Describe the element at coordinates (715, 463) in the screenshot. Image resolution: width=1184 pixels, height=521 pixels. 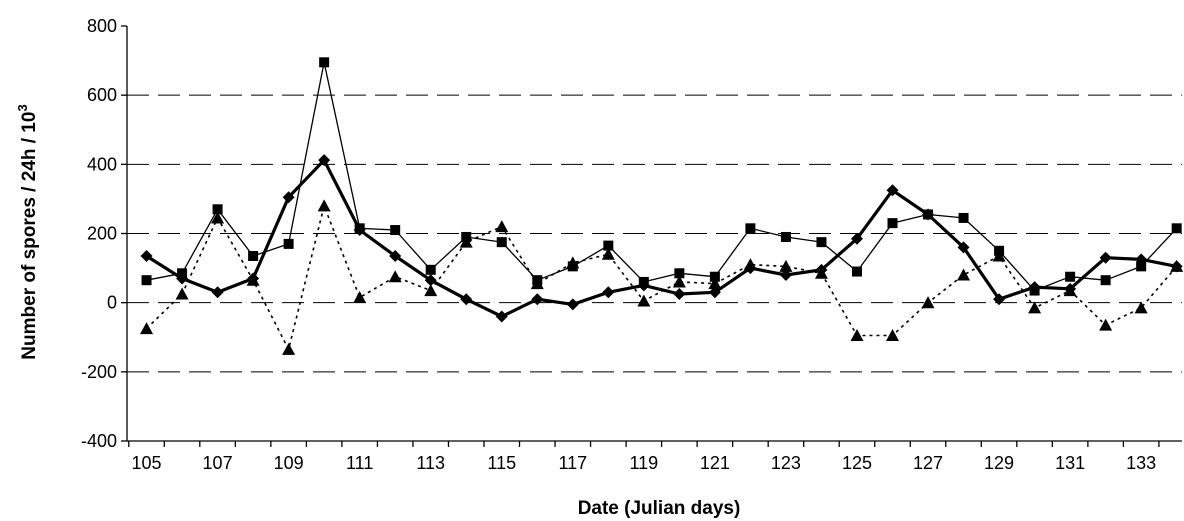
I see `x-tick-label: 121` at that location.